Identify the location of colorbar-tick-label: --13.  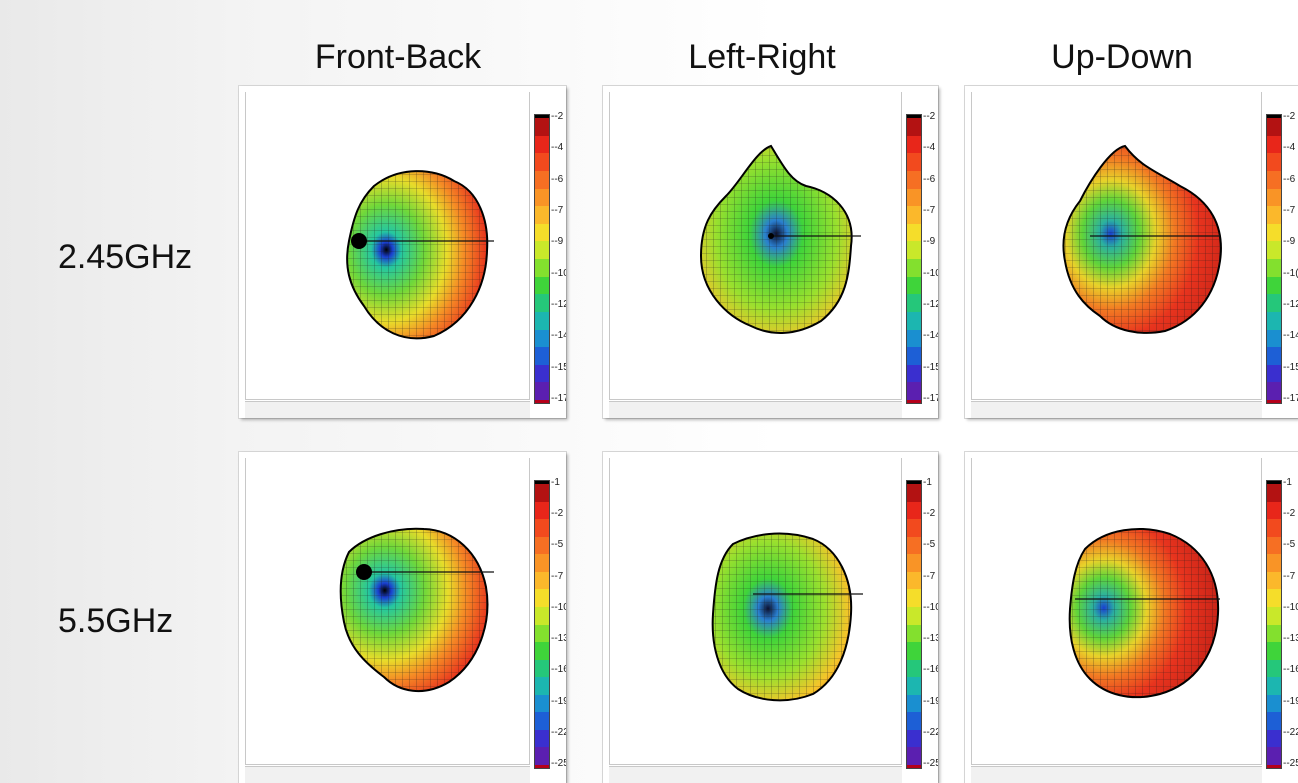
(558, 639).